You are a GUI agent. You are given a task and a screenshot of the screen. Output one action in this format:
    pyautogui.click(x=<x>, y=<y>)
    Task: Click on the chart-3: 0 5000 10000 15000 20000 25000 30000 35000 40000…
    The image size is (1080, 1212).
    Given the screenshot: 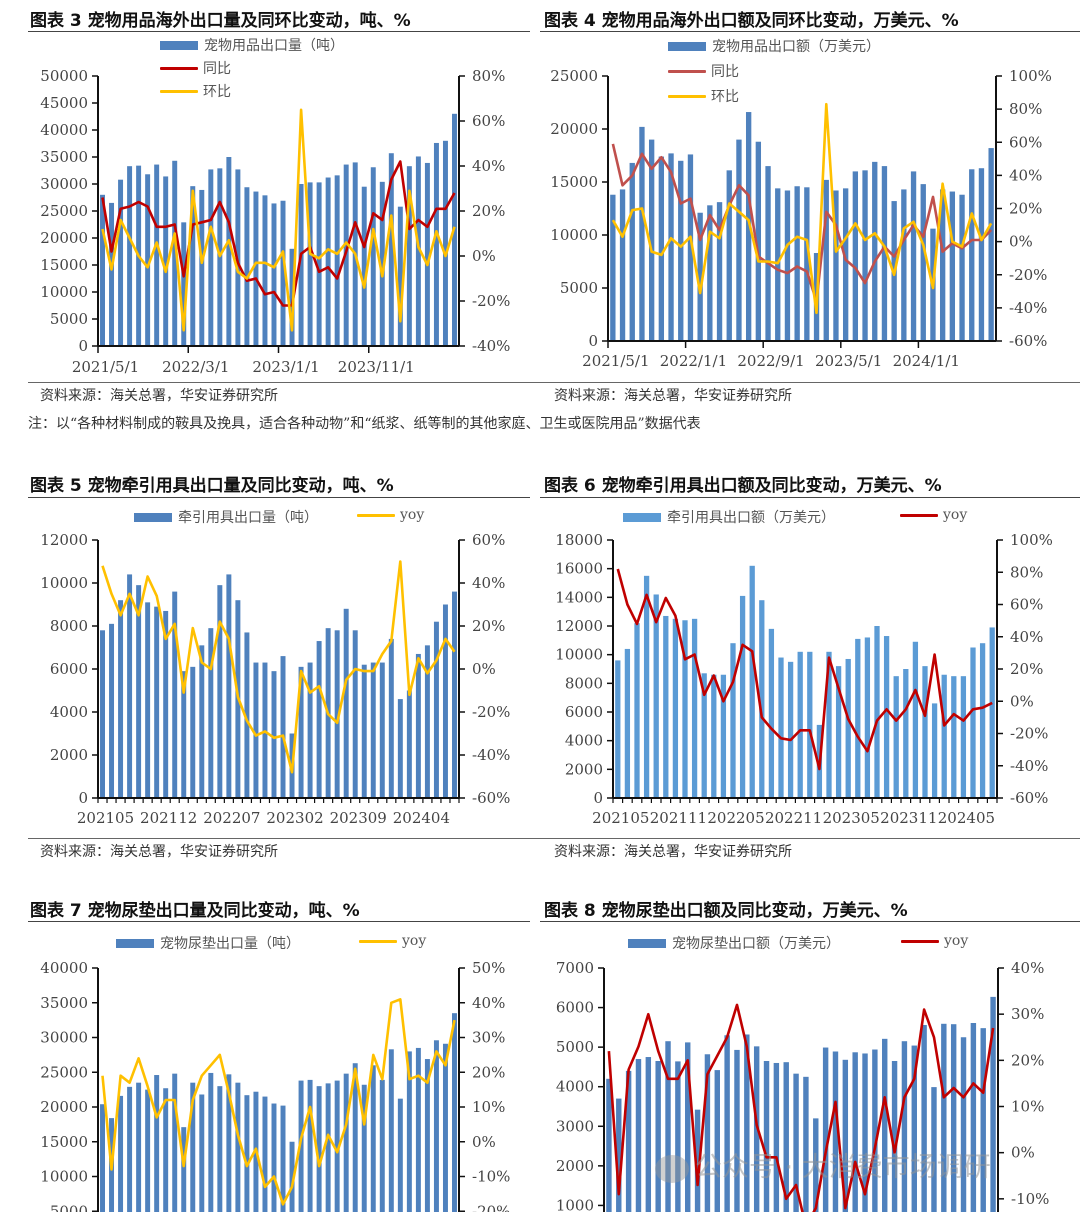 What is the action you would take?
    pyautogui.click(x=275, y=221)
    